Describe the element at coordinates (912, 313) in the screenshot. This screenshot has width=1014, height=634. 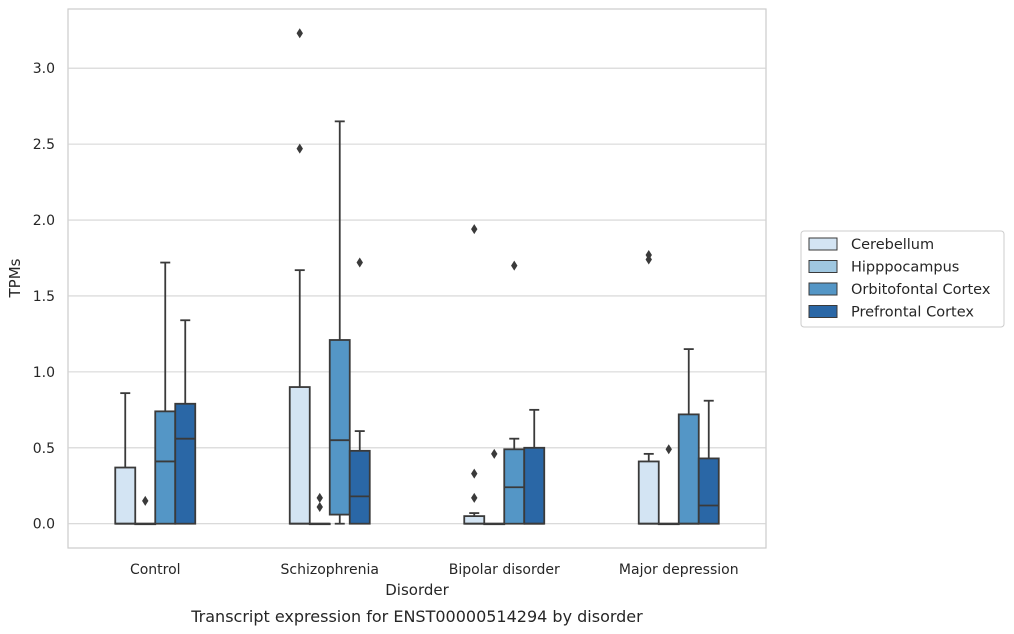
I see `legend-label-3: Prefrontal Cortex` at that location.